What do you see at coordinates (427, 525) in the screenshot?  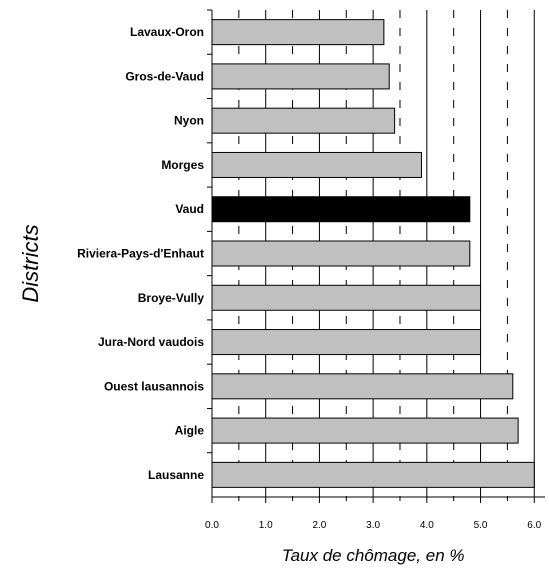 I see `x-tick-label: 4.0` at bounding box center [427, 525].